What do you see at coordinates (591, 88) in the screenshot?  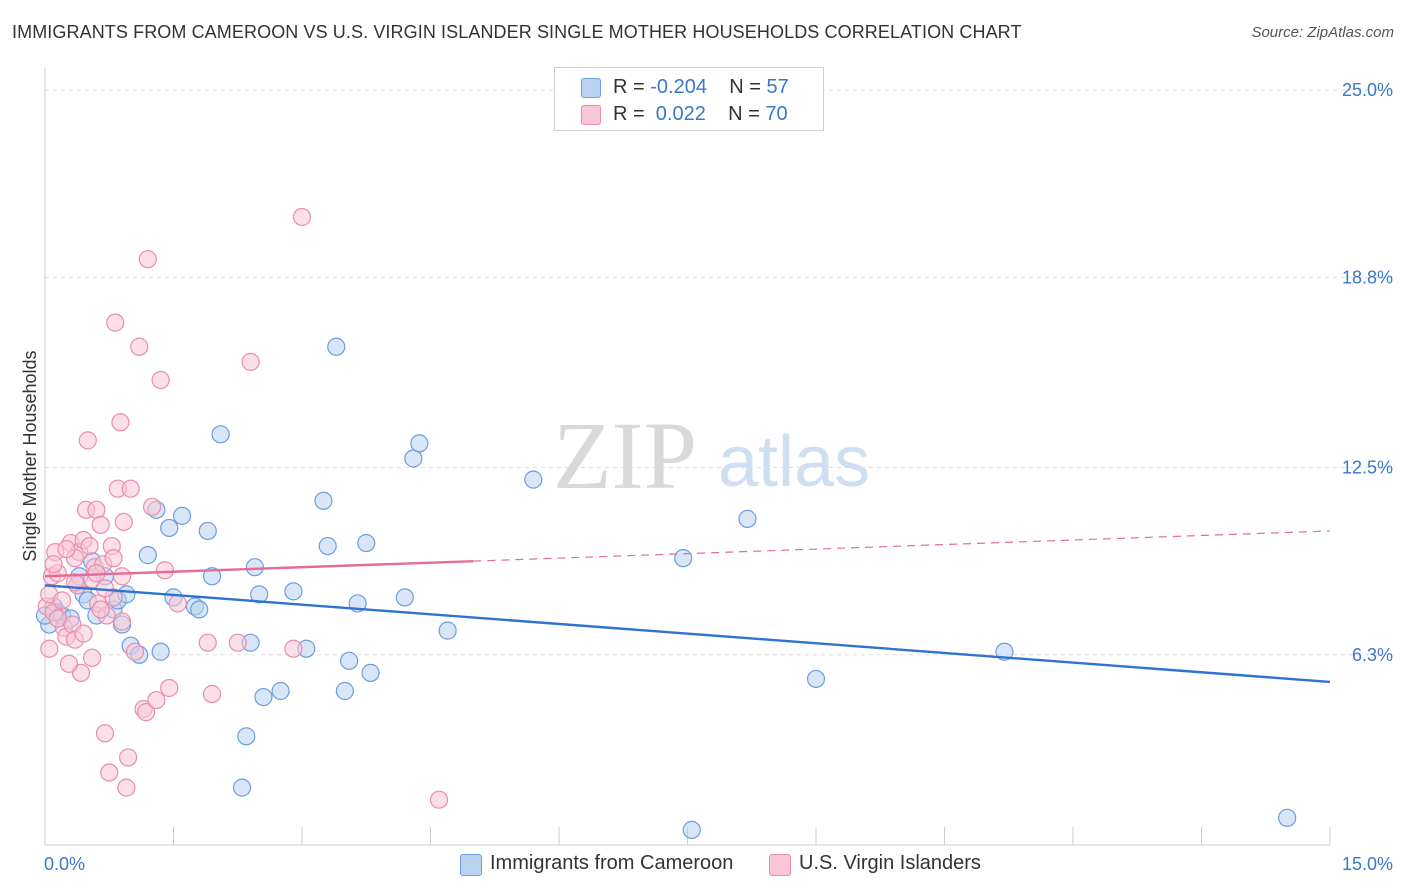 I see `legend-swatch-blue` at bounding box center [591, 88].